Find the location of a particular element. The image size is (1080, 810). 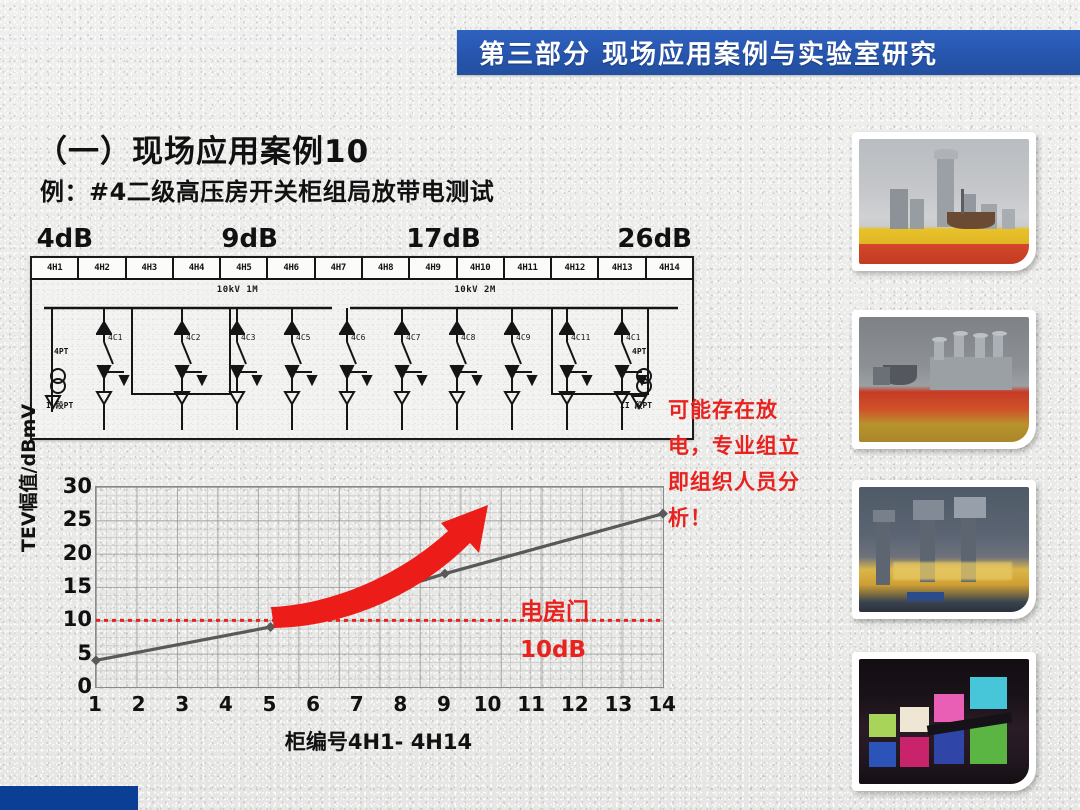

x-tick-9: 9 is located at coordinates (443, 704).